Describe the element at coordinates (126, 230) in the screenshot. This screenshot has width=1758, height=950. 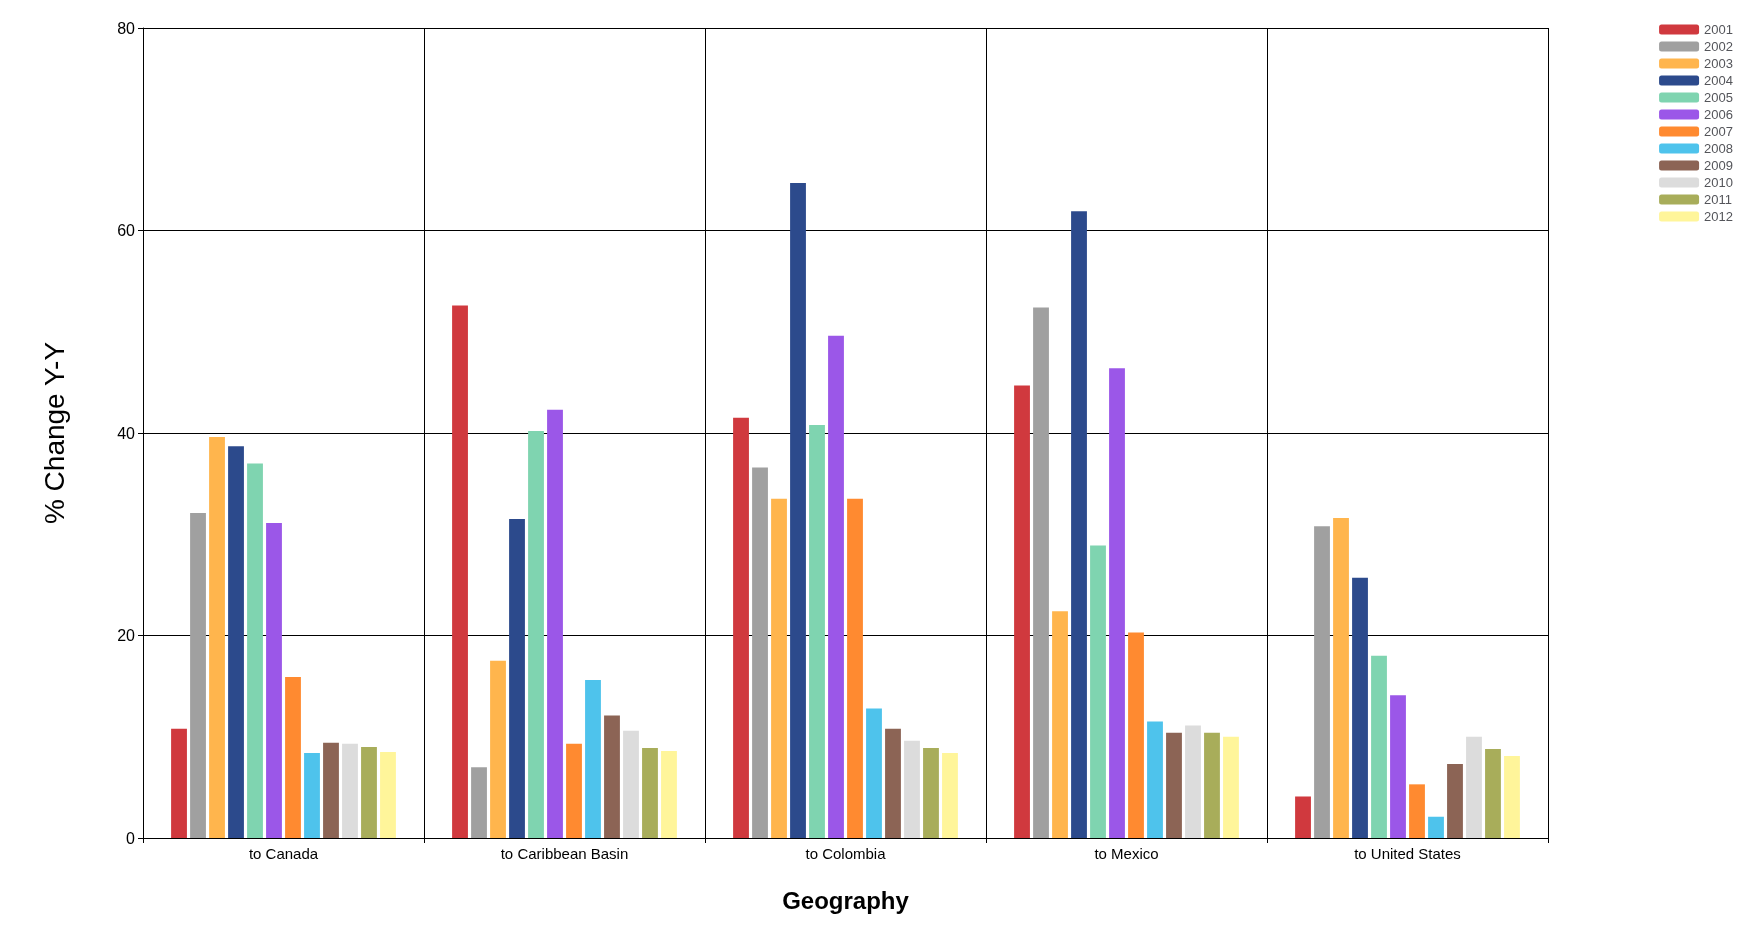
I see `y-tick-label: 60` at that location.